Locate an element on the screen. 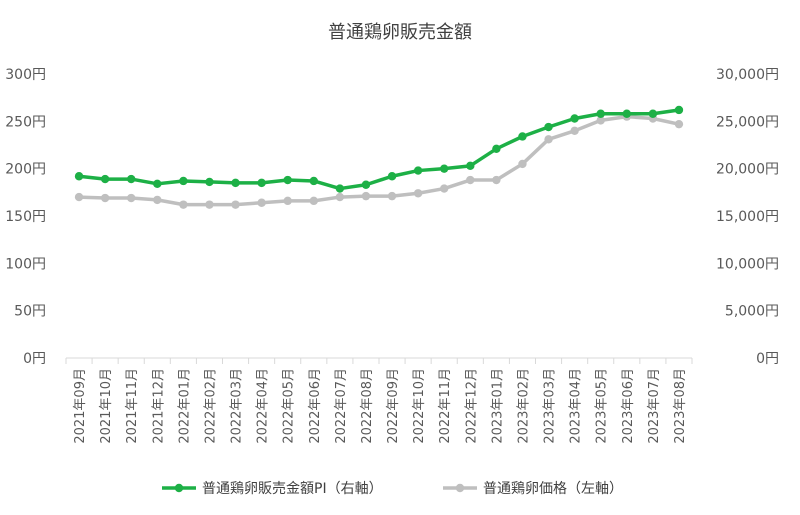  x-tick-label: 2022年03月 is located at coordinates (237, 406).